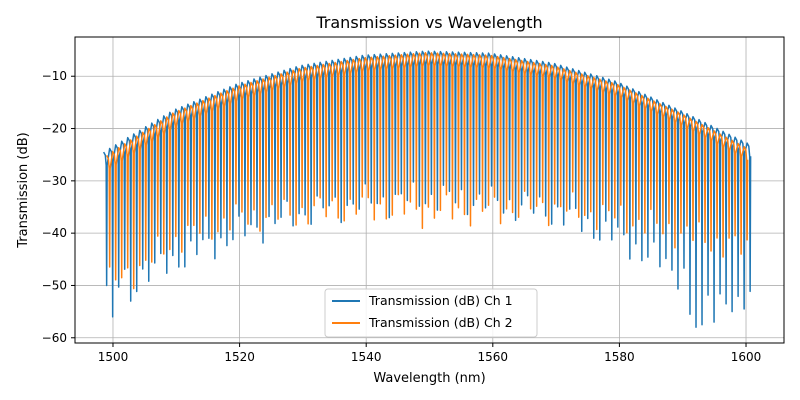 This screenshot has width=800, height=400. I want to click on x-tick-label: 1500, so click(113, 357).